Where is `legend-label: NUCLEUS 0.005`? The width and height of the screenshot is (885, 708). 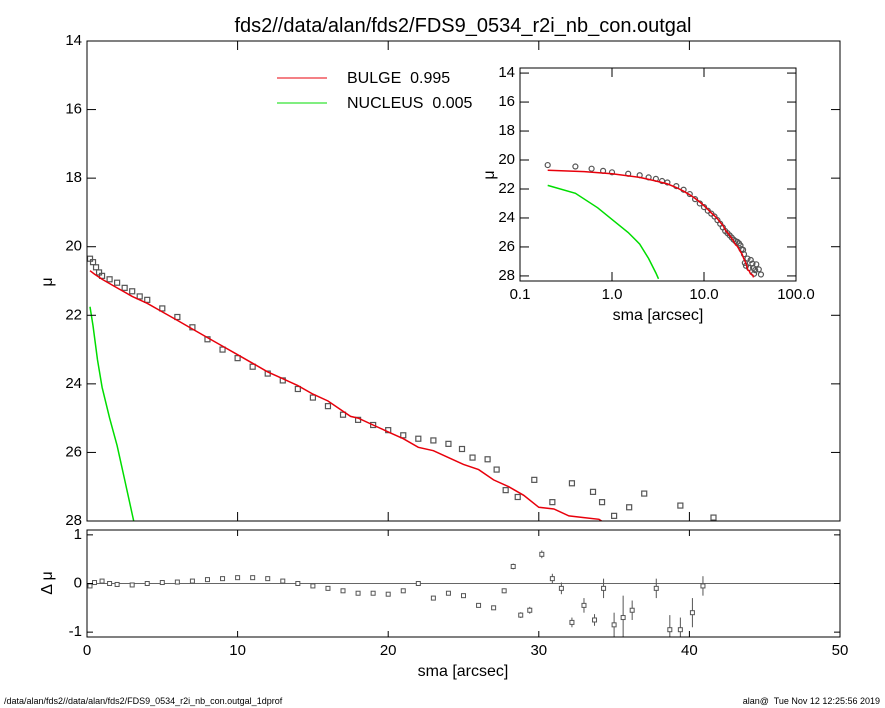 legend-label: NUCLEUS 0.005 is located at coordinates (409, 103).